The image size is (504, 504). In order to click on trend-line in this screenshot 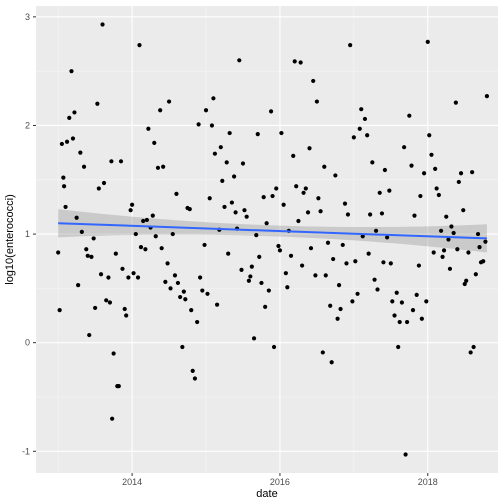, I will do `click(272, 231)`.